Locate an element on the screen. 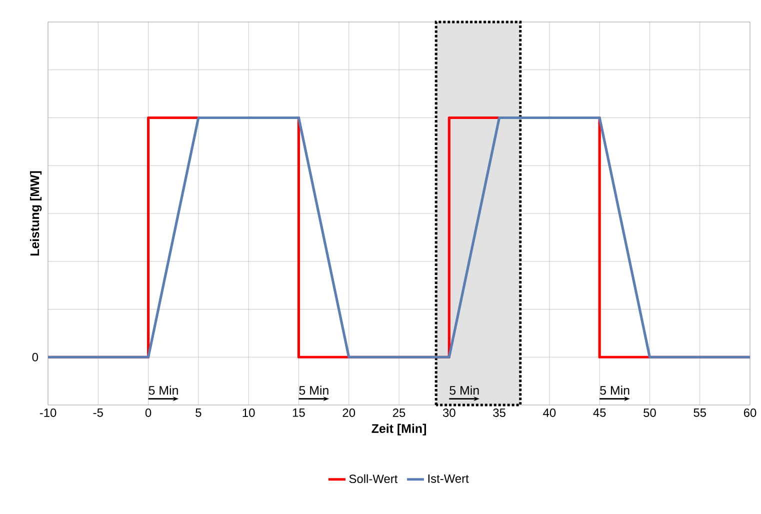 This screenshot has height=514, width=761. text: 0 is located at coordinates (35, 357).